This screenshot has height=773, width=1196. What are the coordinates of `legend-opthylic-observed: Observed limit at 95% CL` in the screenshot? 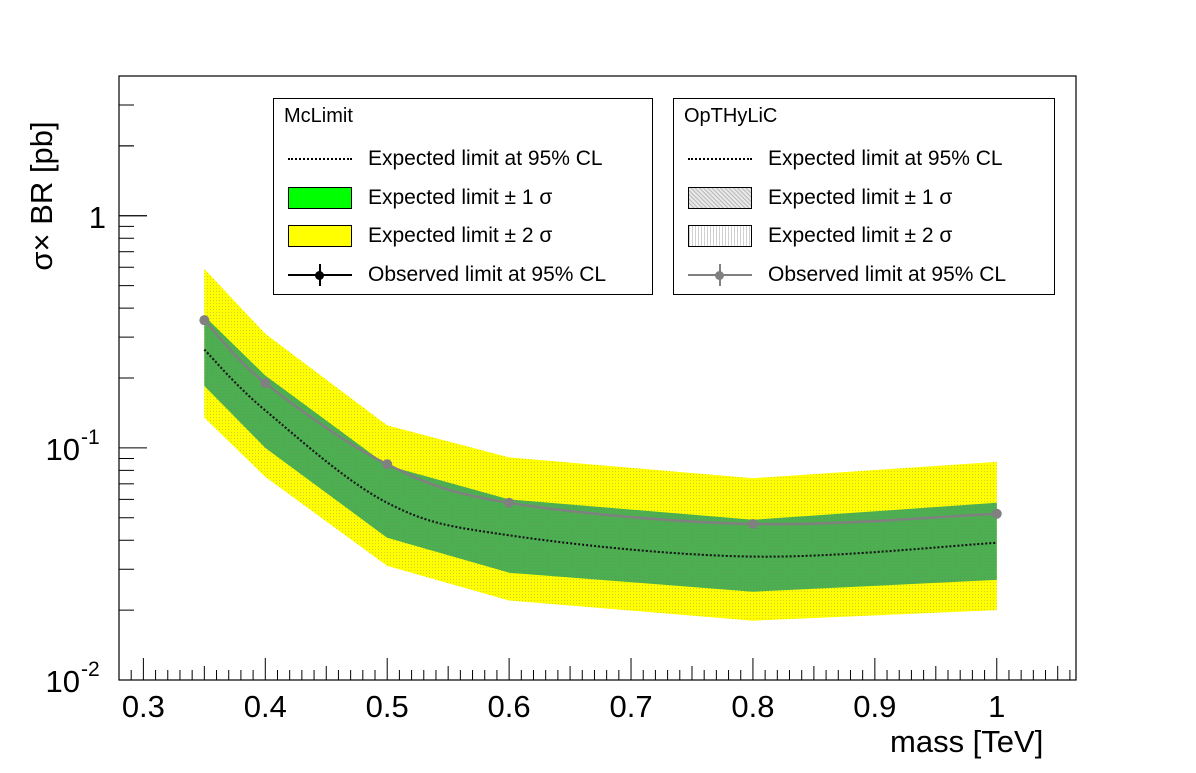 It's located at (846, 275).